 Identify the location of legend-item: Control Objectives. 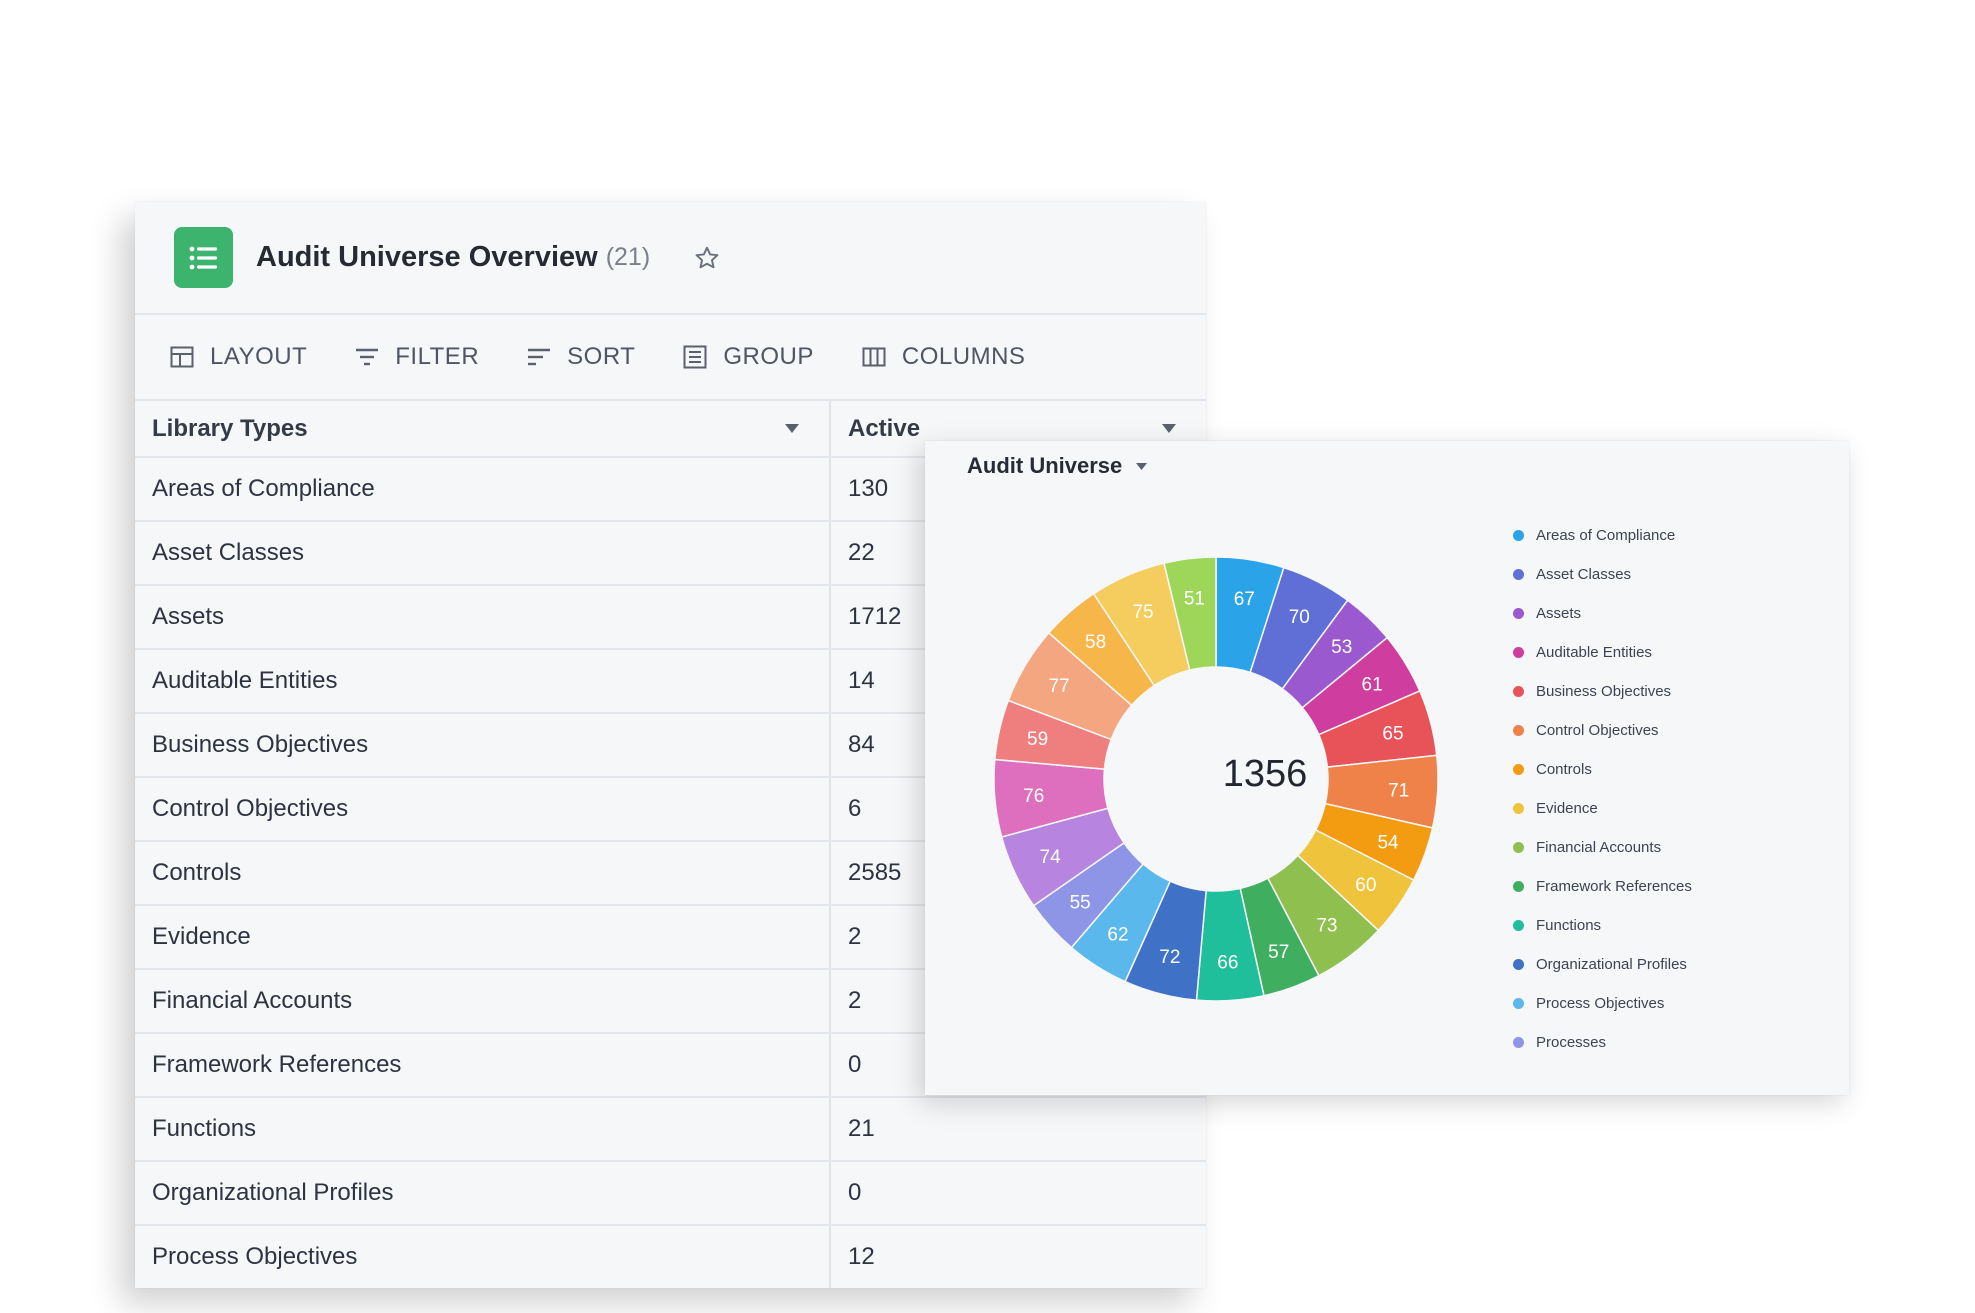
(1602, 730).